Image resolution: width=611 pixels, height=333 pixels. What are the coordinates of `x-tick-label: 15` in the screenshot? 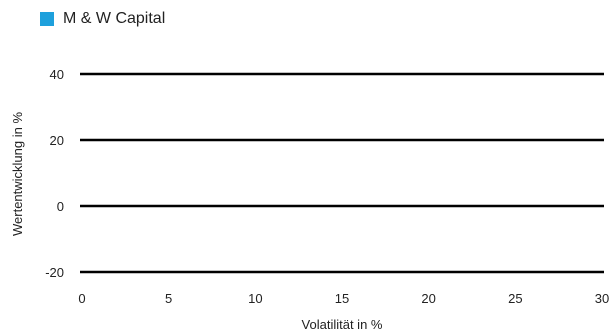 It's located at (342, 298).